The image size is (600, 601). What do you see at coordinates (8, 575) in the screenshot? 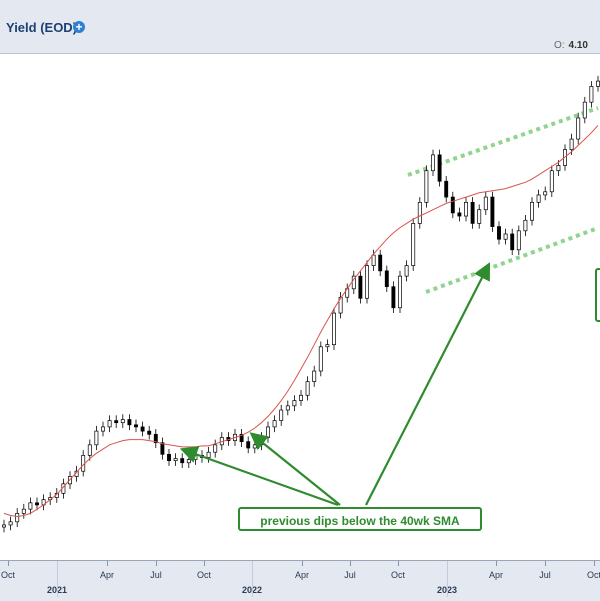
I see `x-tick-label: Oct` at bounding box center [8, 575].